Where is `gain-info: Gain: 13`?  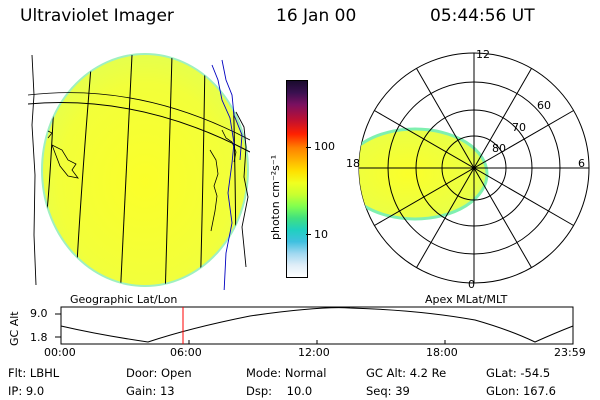
gain-info: Gain: 13 is located at coordinates (150, 391).